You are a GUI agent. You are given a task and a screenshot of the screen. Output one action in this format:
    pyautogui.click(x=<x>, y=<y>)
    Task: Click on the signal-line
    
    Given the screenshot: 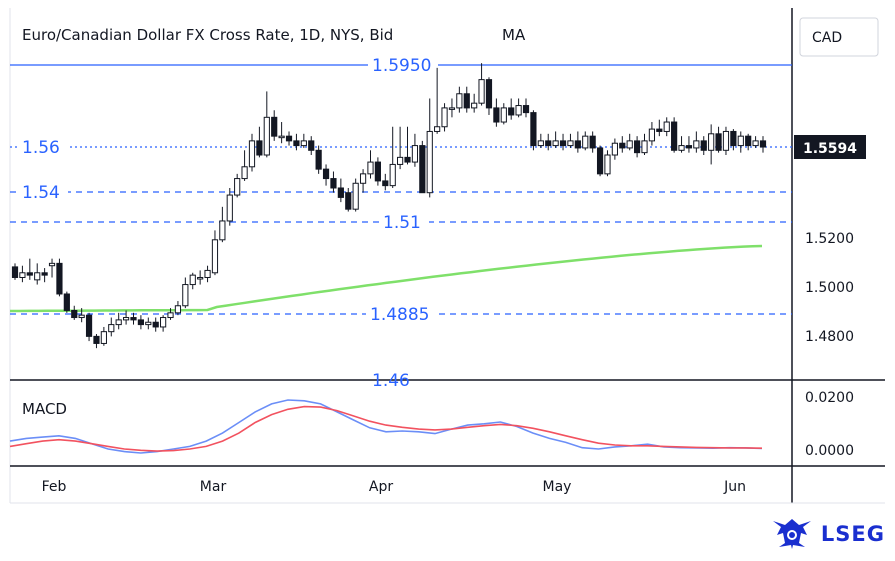 What is the action you would take?
    pyautogui.click(x=386, y=428)
    